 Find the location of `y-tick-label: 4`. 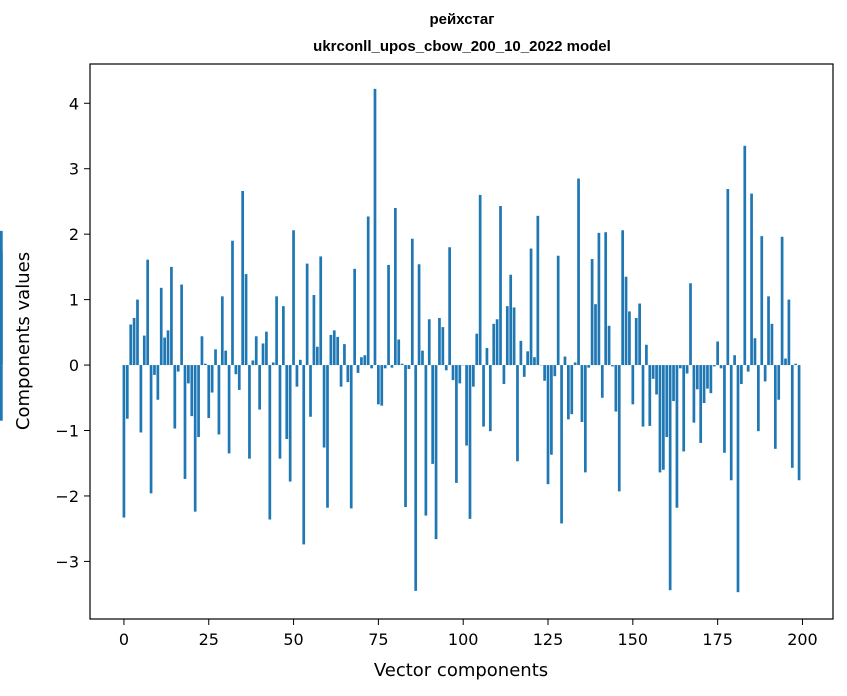

y-tick-label: 4 is located at coordinates (74, 103).